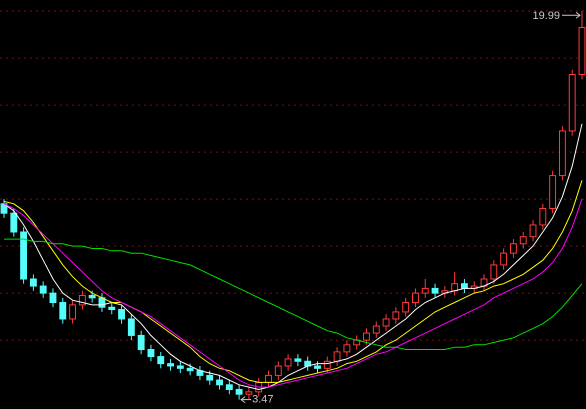 The width and height of the screenshot is (586, 409). What do you see at coordinates (262, 400) in the screenshot?
I see `annotation-label: 3.47` at bounding box center [262, 400].